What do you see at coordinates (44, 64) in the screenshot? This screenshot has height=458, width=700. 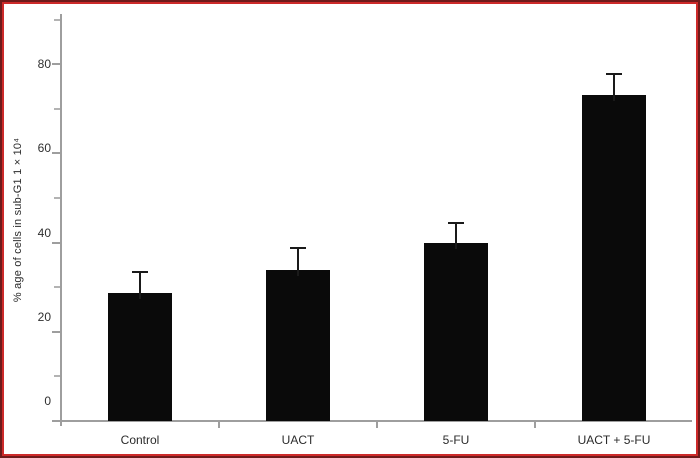 I see `y-axis-tick-label: 80` at bounding box center [44, 64].